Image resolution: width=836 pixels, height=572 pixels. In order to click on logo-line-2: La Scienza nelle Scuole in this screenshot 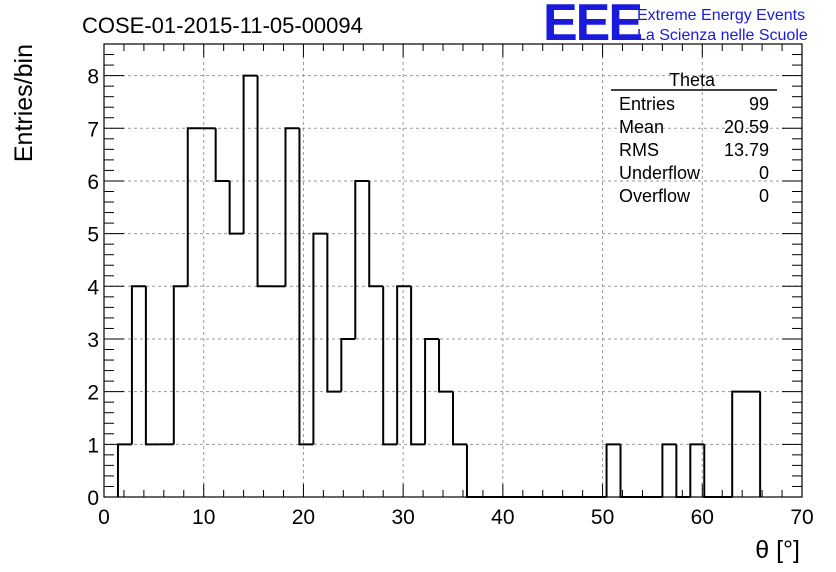, I will do `click(722, 35)`.